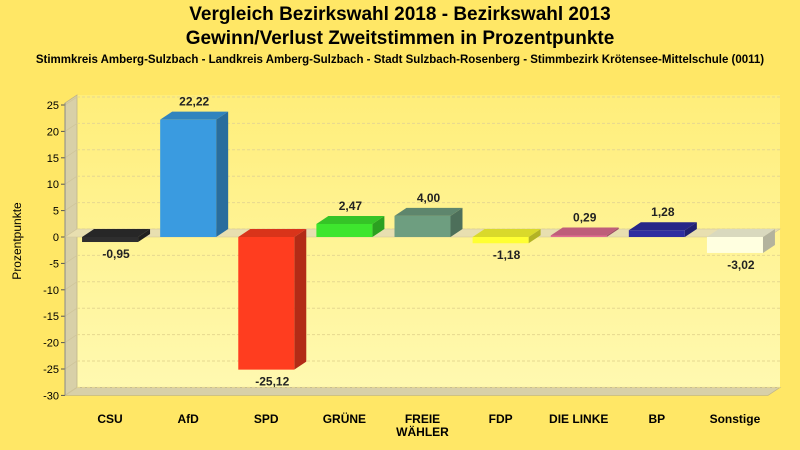 The height and width of the screenshot is (450, 800). Describe the element at coordinates (56, 238) in the screenshot. I see `y-tick-label: 0` at that location.